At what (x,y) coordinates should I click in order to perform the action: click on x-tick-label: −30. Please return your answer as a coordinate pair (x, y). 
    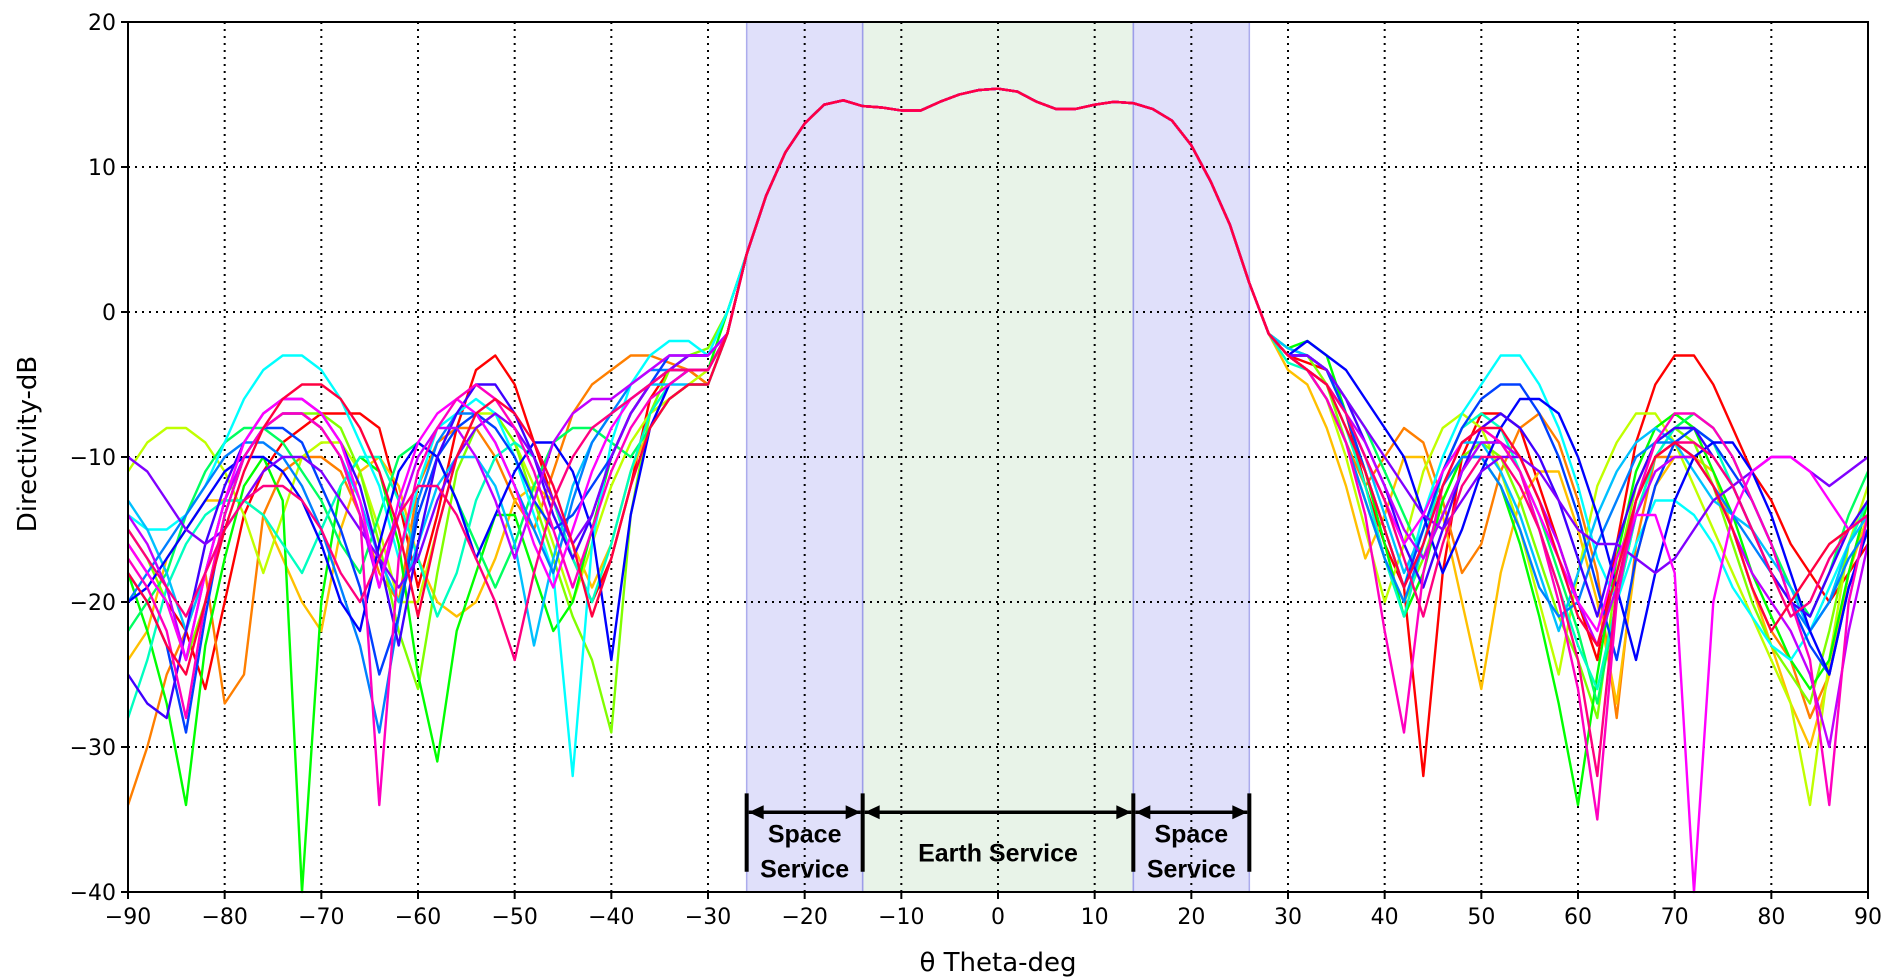
    Looking at the image, I should click on (708, 917).